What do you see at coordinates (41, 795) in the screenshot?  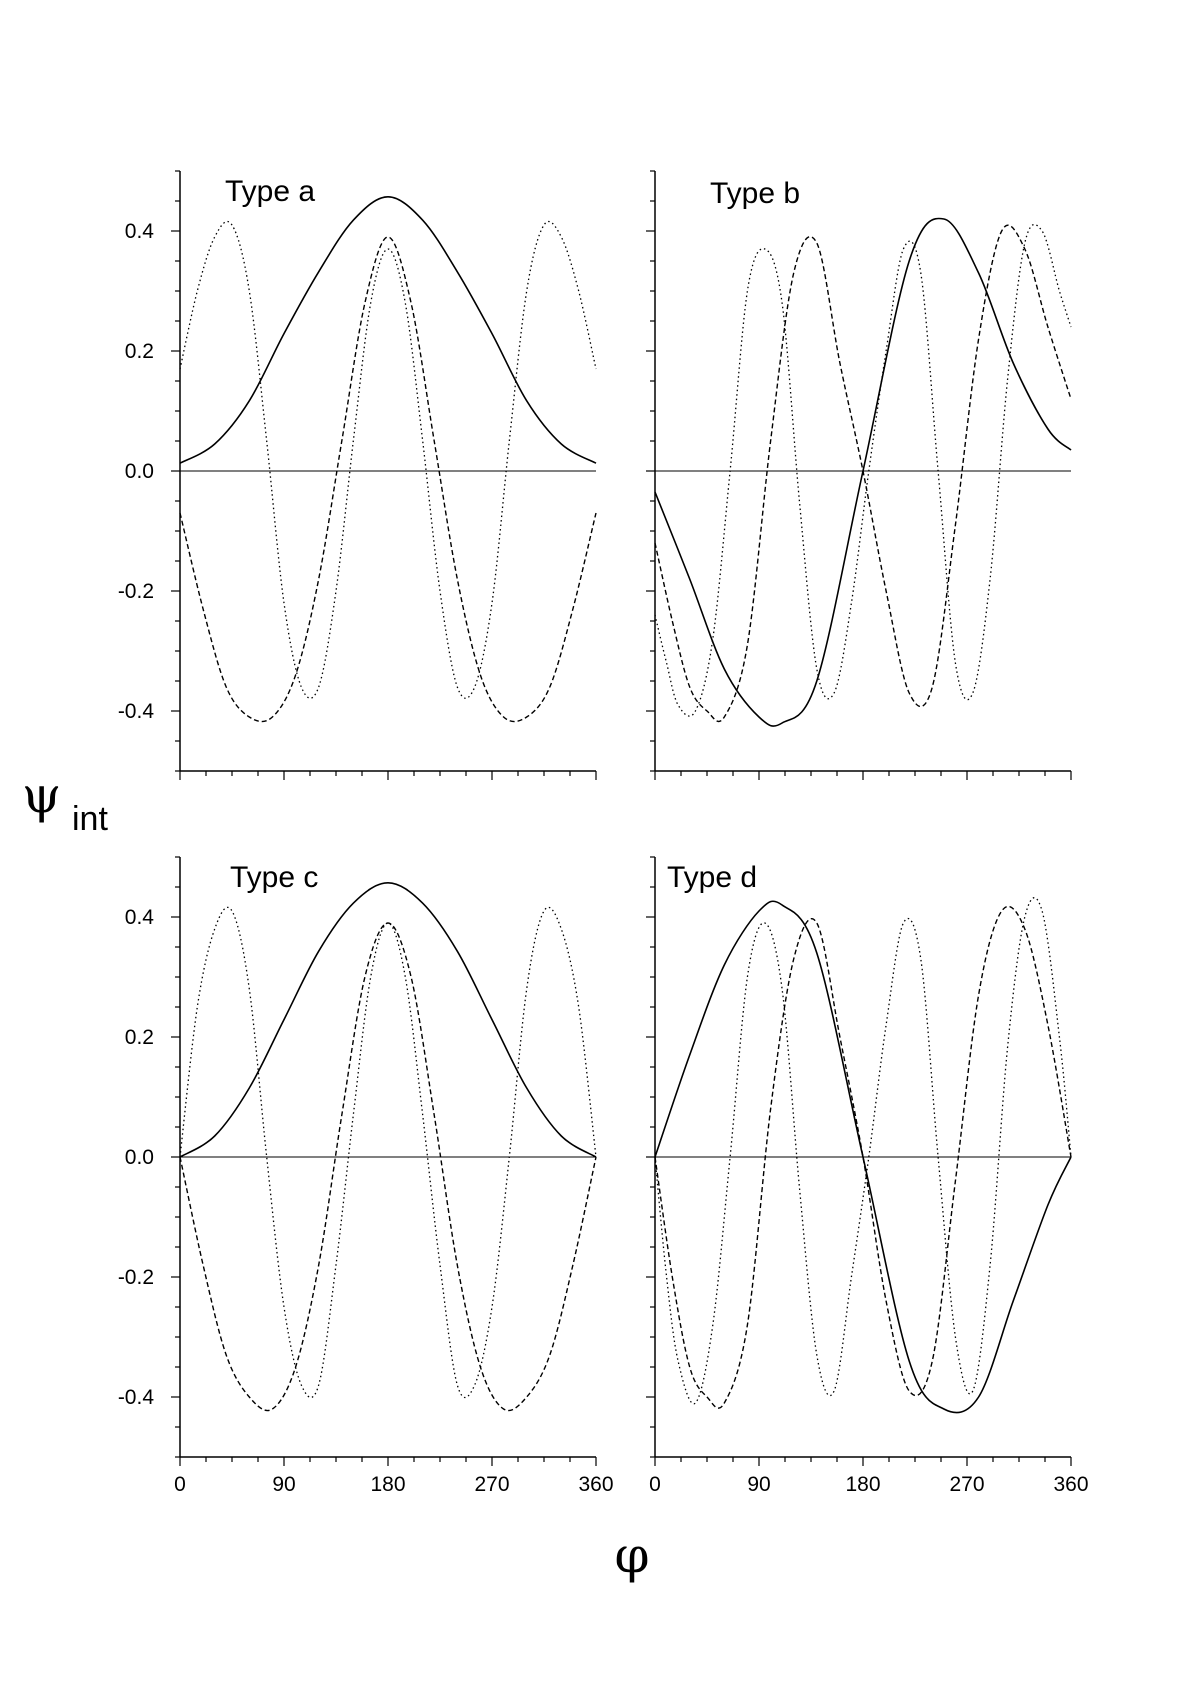 I see `y-axis-label-psi: ψ` at bounding box center [41, 795].